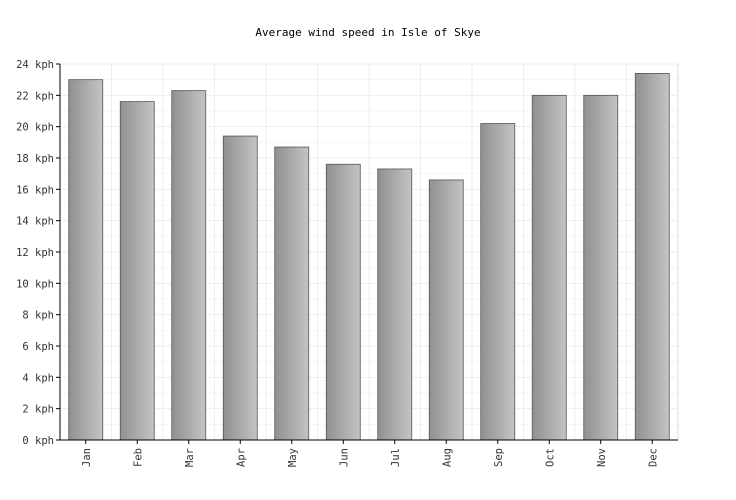 The height and width of the screenshot is (500, 736). Describe the element at coordinates (293, 457) in the screenshot. I see `x-tick-label-may: May` at that location.